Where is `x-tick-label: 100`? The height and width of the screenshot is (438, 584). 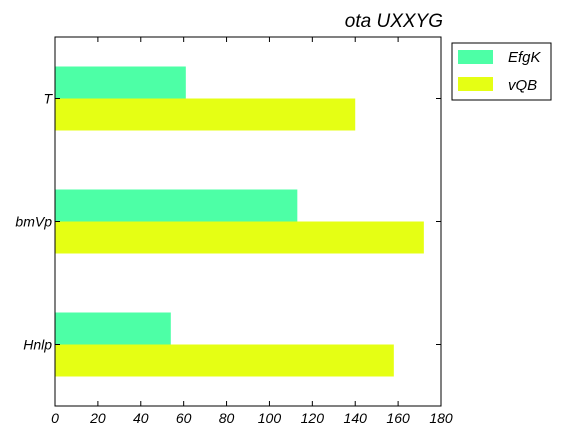
x-tick-label: 100 is located at coordinates (270, 418).